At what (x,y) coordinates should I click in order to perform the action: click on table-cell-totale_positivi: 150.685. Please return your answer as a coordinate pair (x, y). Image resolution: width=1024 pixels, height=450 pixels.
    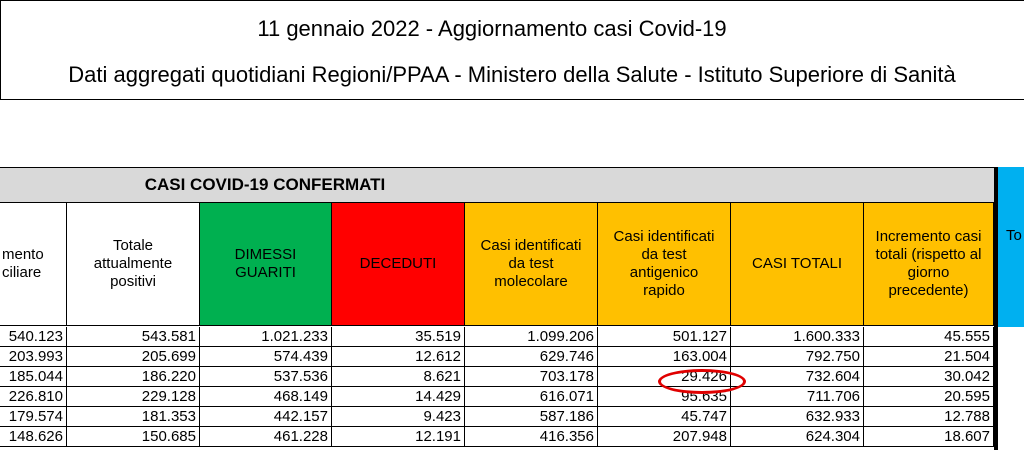
    Looking at the image, I should click on (133, 437).